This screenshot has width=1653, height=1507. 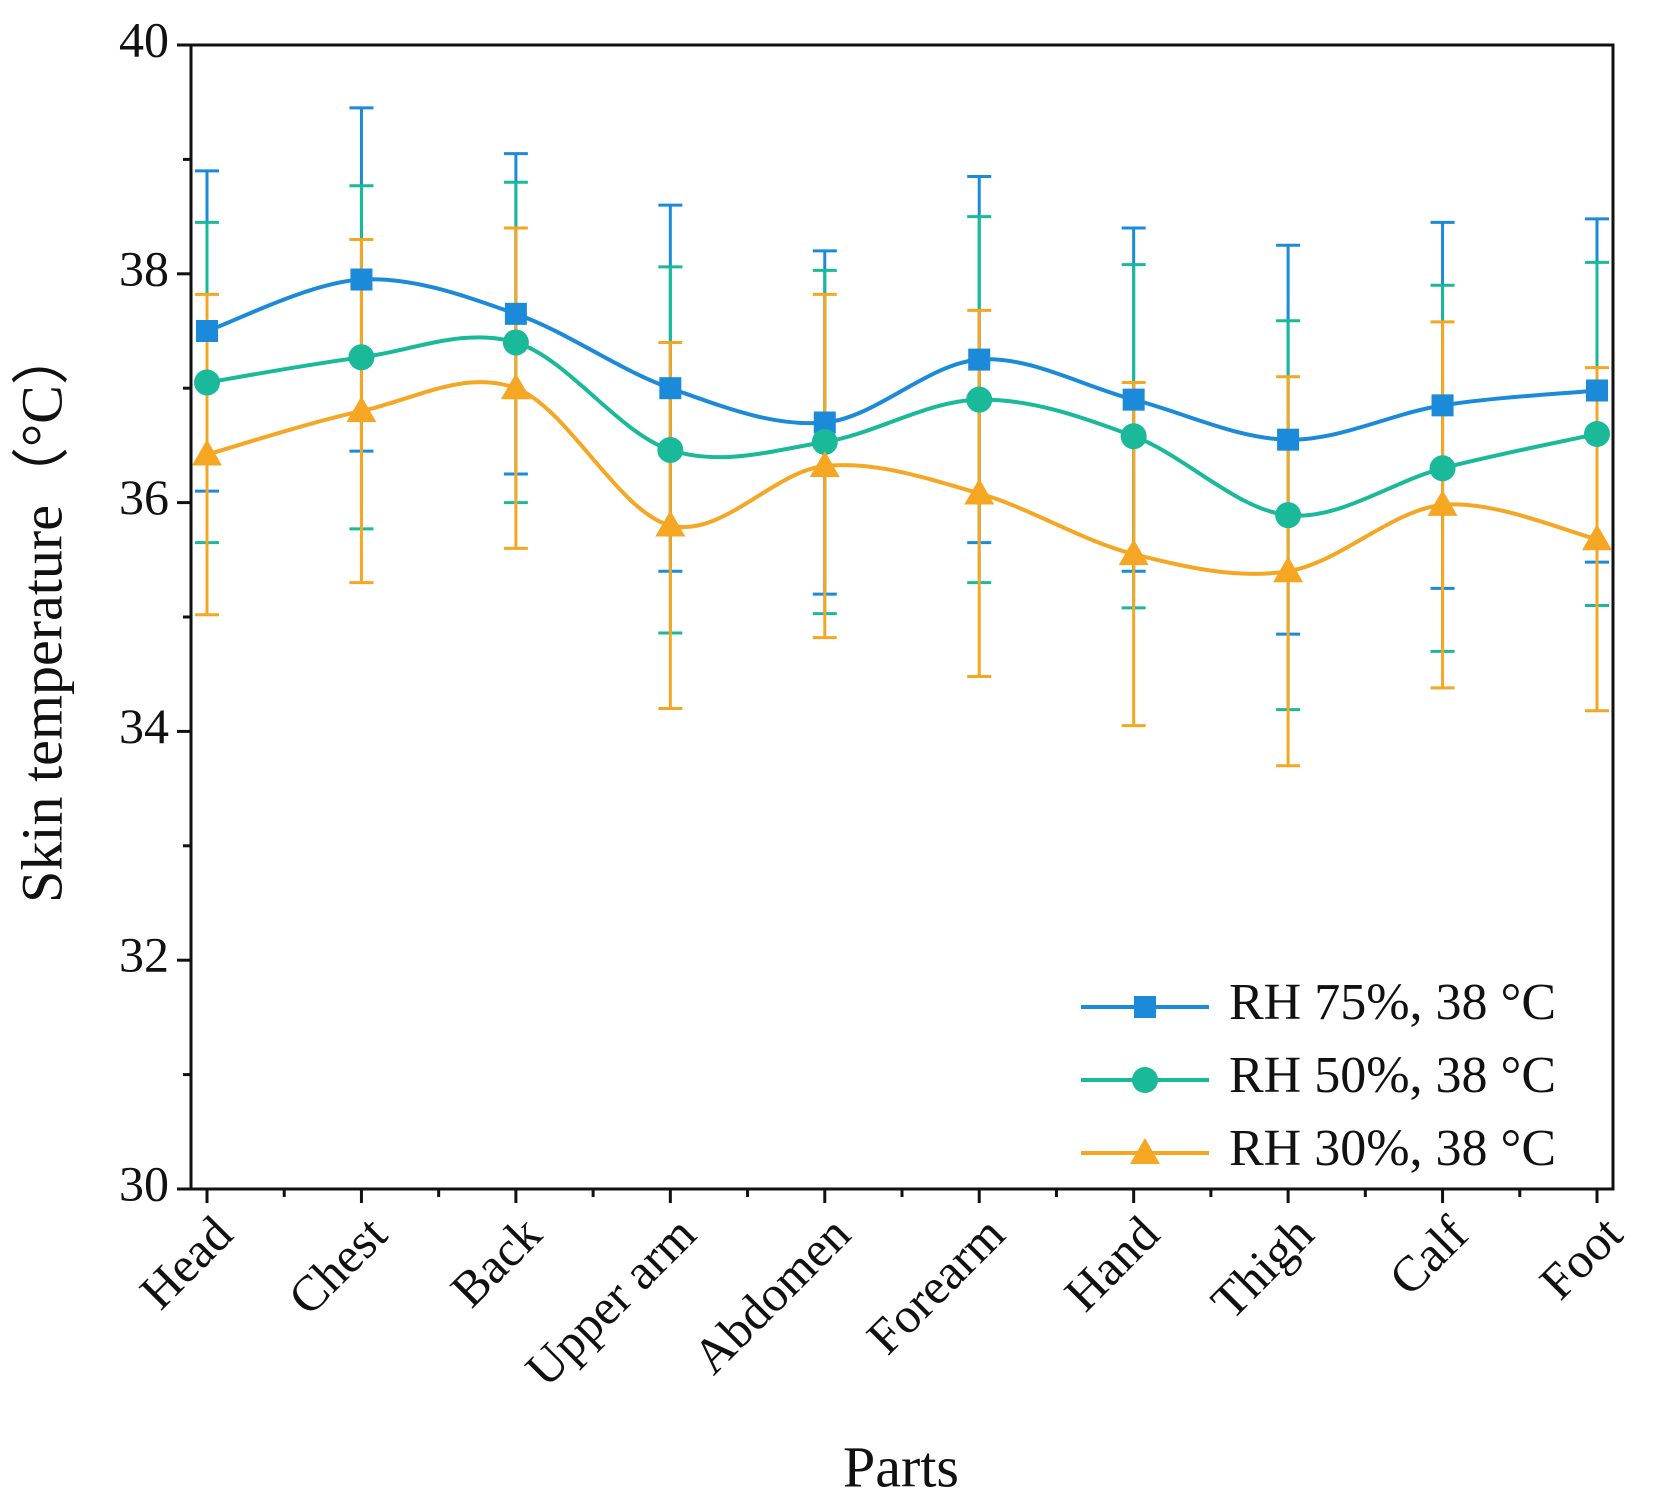 What do you see at coordinates (1392, 1148) in the screenshot?
I see `legend-label: RH 30%, 38 °C` at bounding box center [1392, 1148].